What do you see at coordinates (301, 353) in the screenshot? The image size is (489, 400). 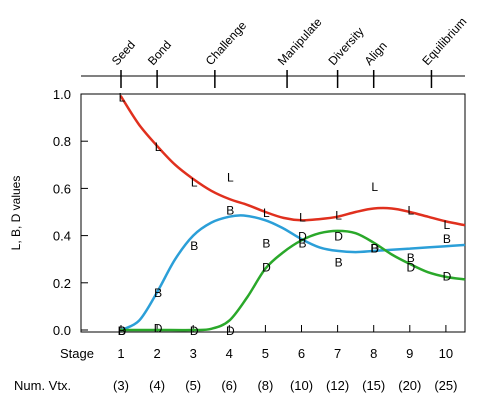 I see `x-tick-label: 6` at bounding box center [301, 353].